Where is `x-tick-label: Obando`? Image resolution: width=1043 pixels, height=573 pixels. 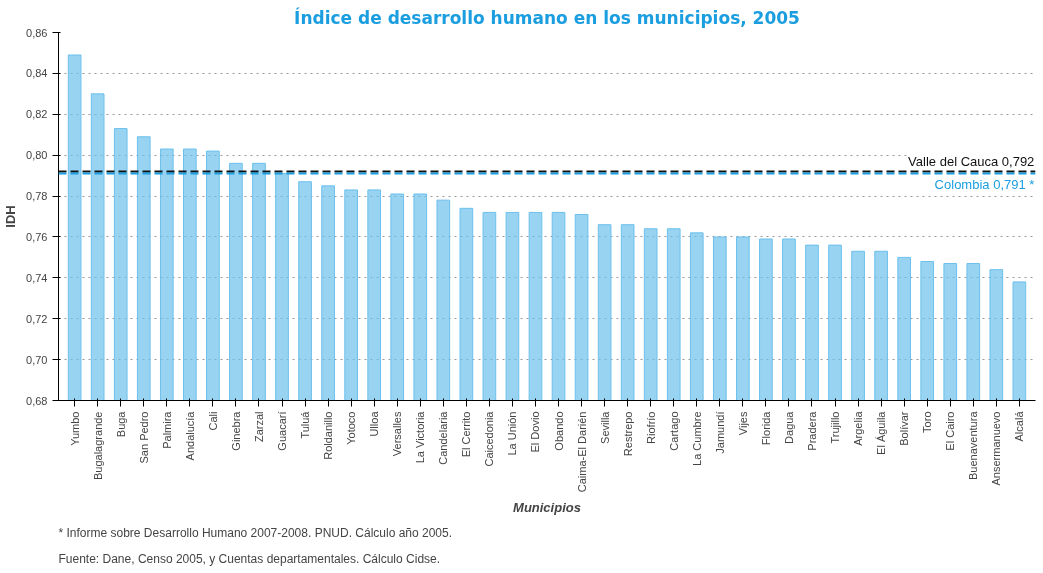
x-tick-label: Obando is located at coordinates (558, 431).